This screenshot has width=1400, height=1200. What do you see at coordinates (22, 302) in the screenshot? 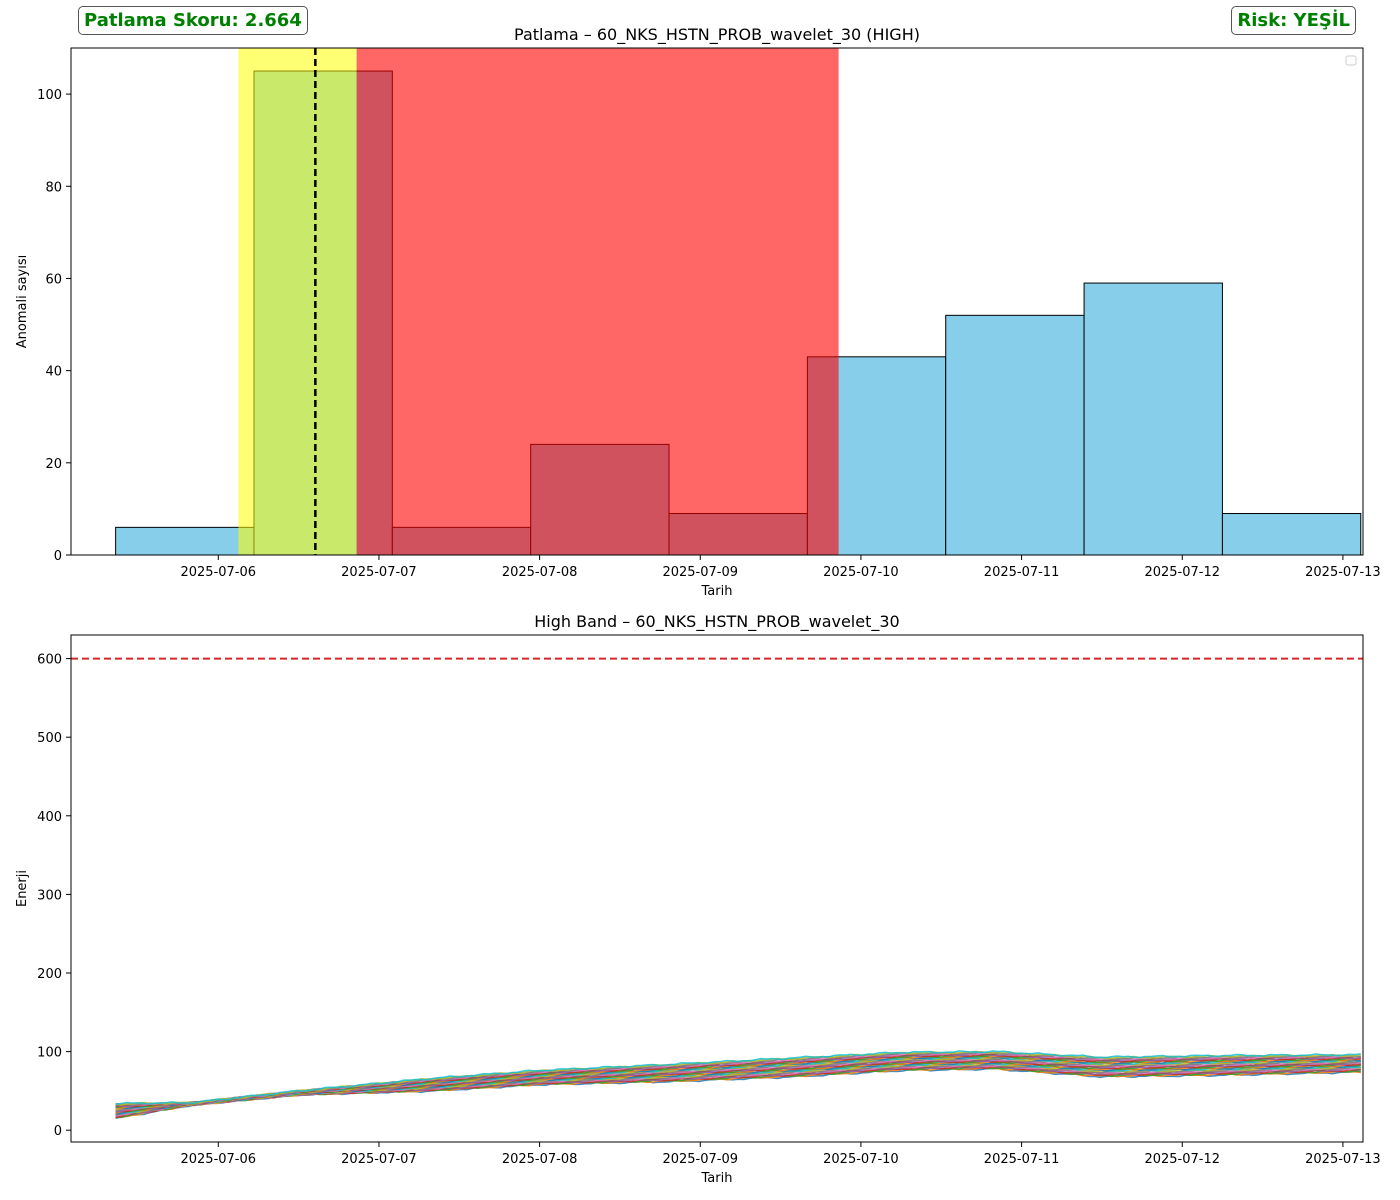
I see `y-axis-label: Anomali sayısı` at bounding box center [22, 302].